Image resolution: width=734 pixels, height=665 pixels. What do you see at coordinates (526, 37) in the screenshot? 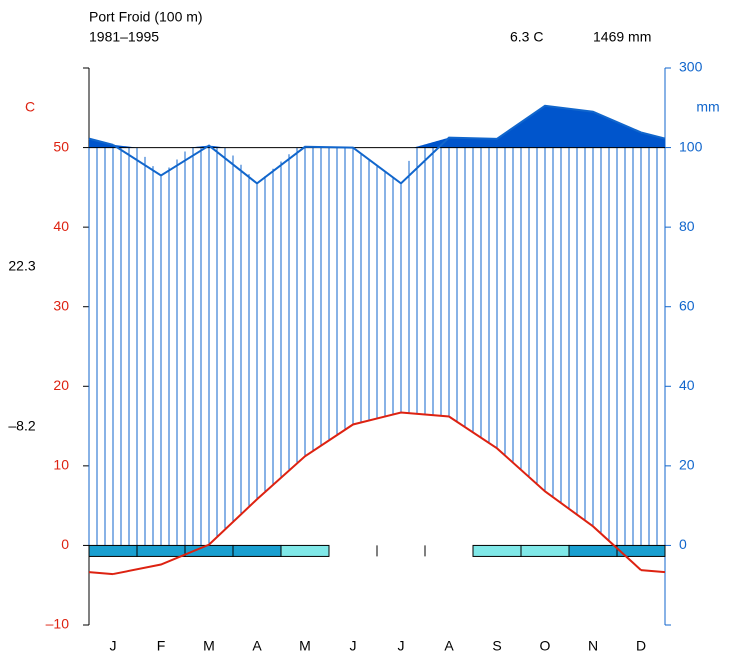
I see `mean-temperature: 6.3 C` at bounding box center [526, 37].